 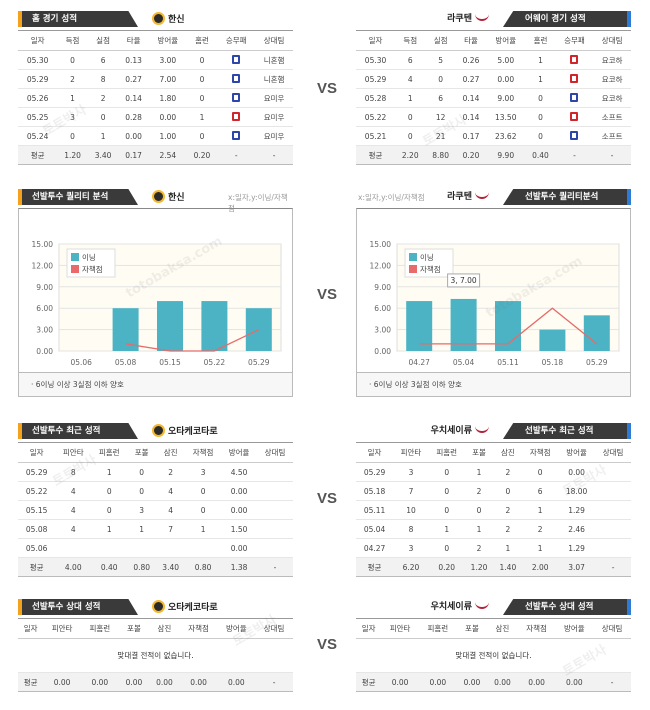 What do you see at coordinates (78, 607) in the screenshot?
I see `home-pitcher-vs-title: 선발투수 상대 성적` at bounding box center [78, 607].